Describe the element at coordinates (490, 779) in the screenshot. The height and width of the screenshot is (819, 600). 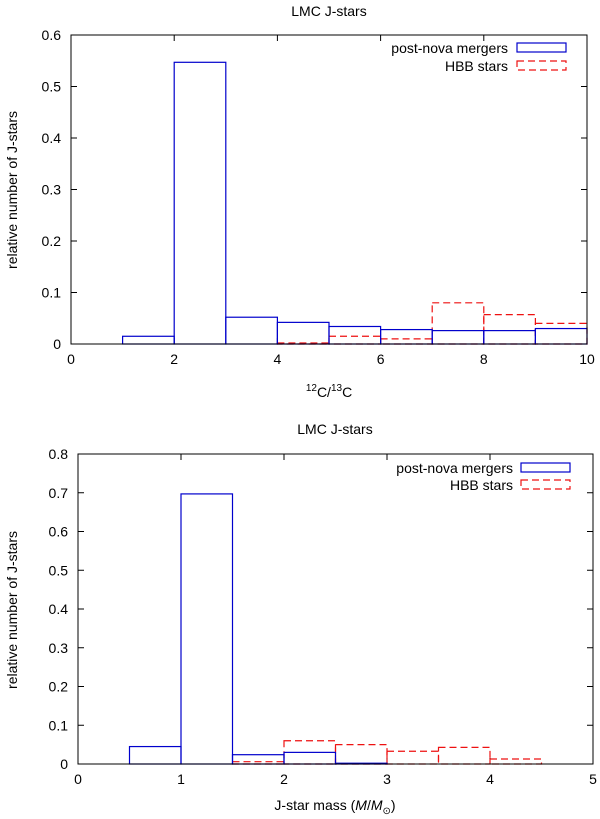
I see `chart2-xtick-label: 4` at that location.